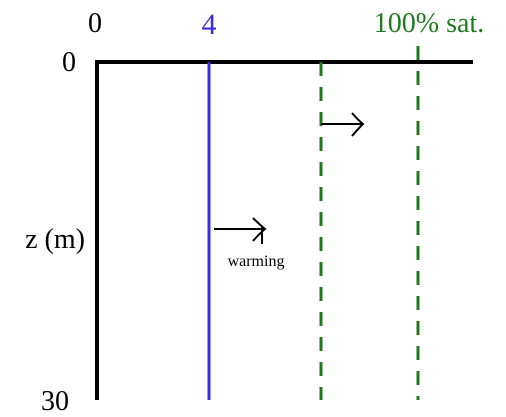 Image resolution: width=506 pixels, height=417 pixels. What do you see at coordinates (55, 401) in the screenshot?
I see `depth-max-label: 30` at bounding box center [55, 401].